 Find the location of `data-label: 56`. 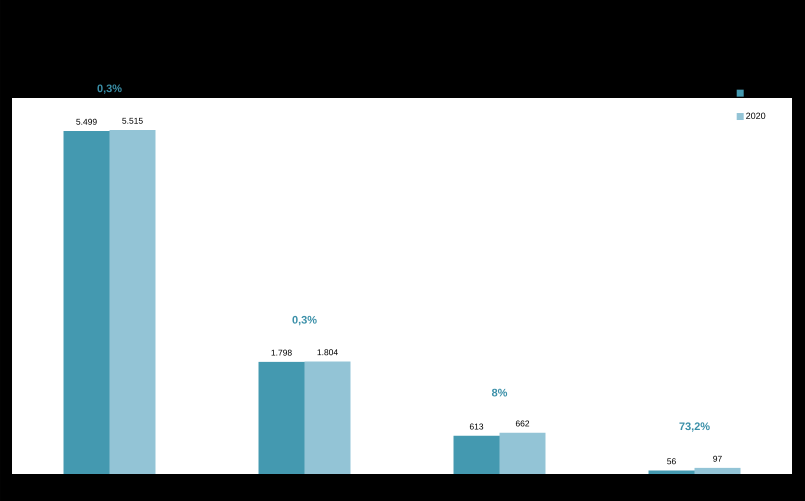

data-label: 56 is located at coordinates (671, 461).